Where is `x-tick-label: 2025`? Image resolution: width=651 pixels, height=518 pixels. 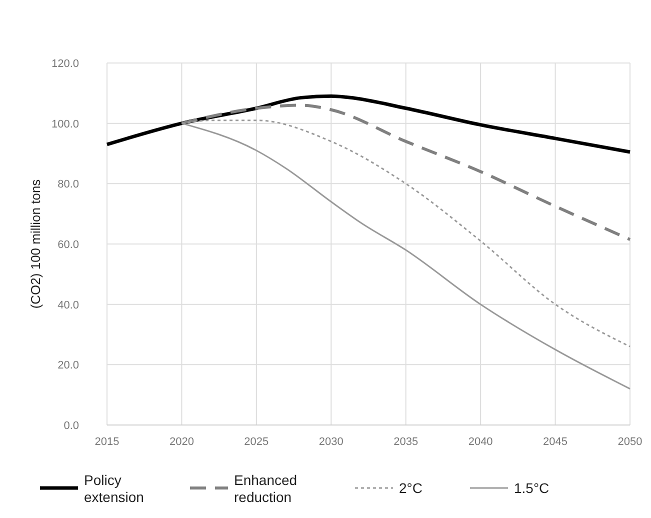
x-tick-label: 2025 is located at coordinates (256, 442).